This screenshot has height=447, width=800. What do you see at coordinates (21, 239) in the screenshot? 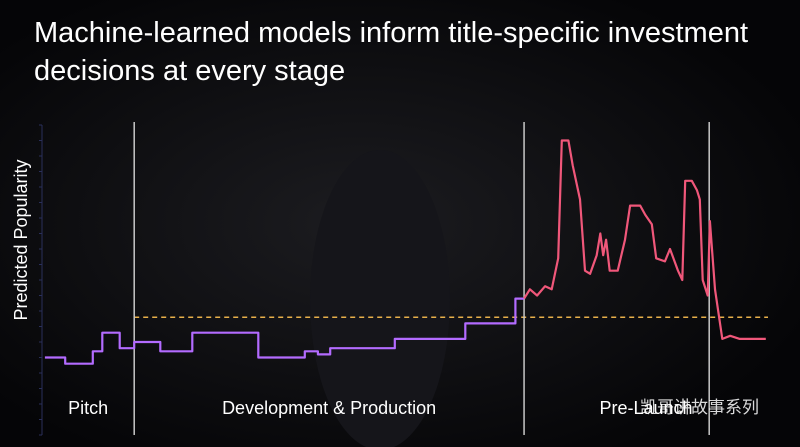
I see `y-axis-label: Predicted Popularity` at bounding box center [21, 239].